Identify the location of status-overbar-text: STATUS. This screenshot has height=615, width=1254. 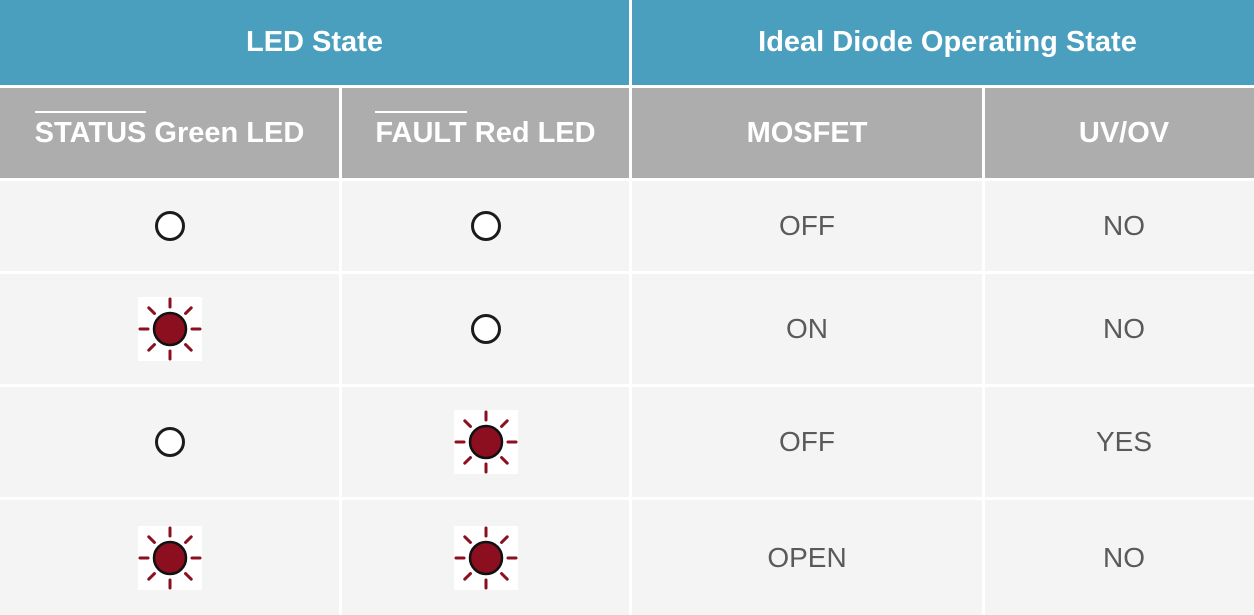
(90, 129).